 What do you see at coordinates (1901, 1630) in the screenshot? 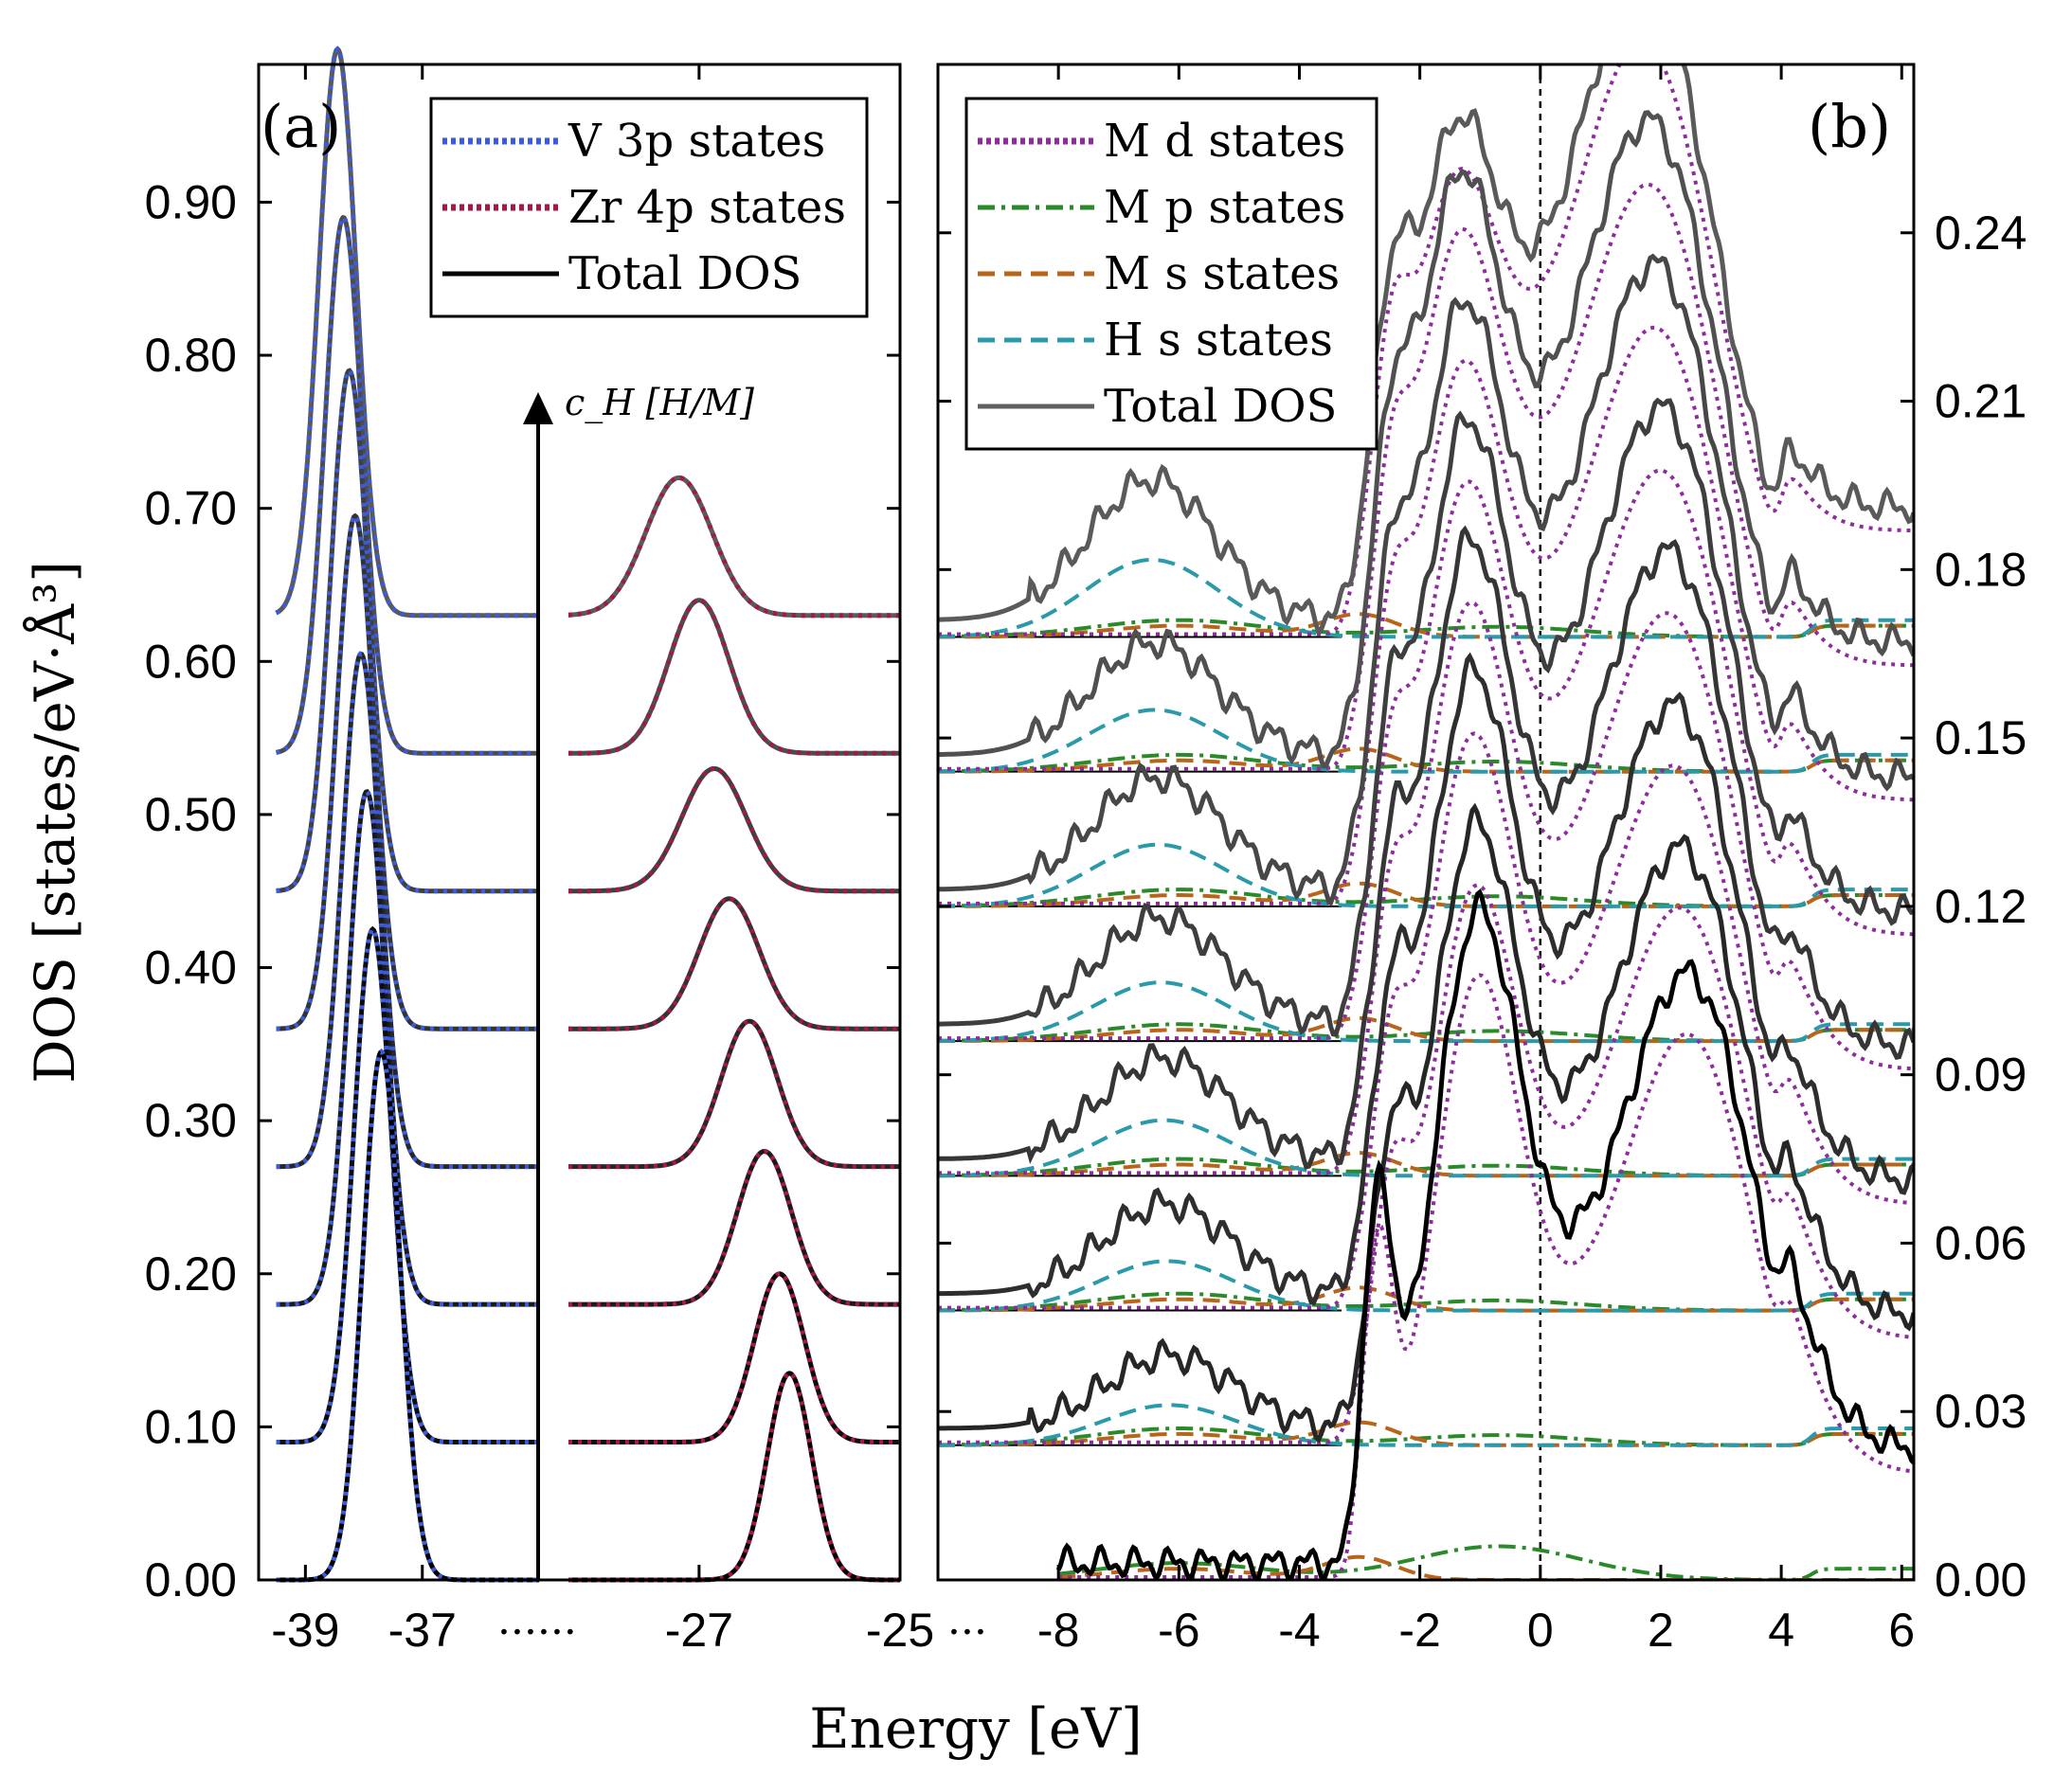
I see `panel-b-x-tick-label-7: 6` at bounding box center [1901, 1630].